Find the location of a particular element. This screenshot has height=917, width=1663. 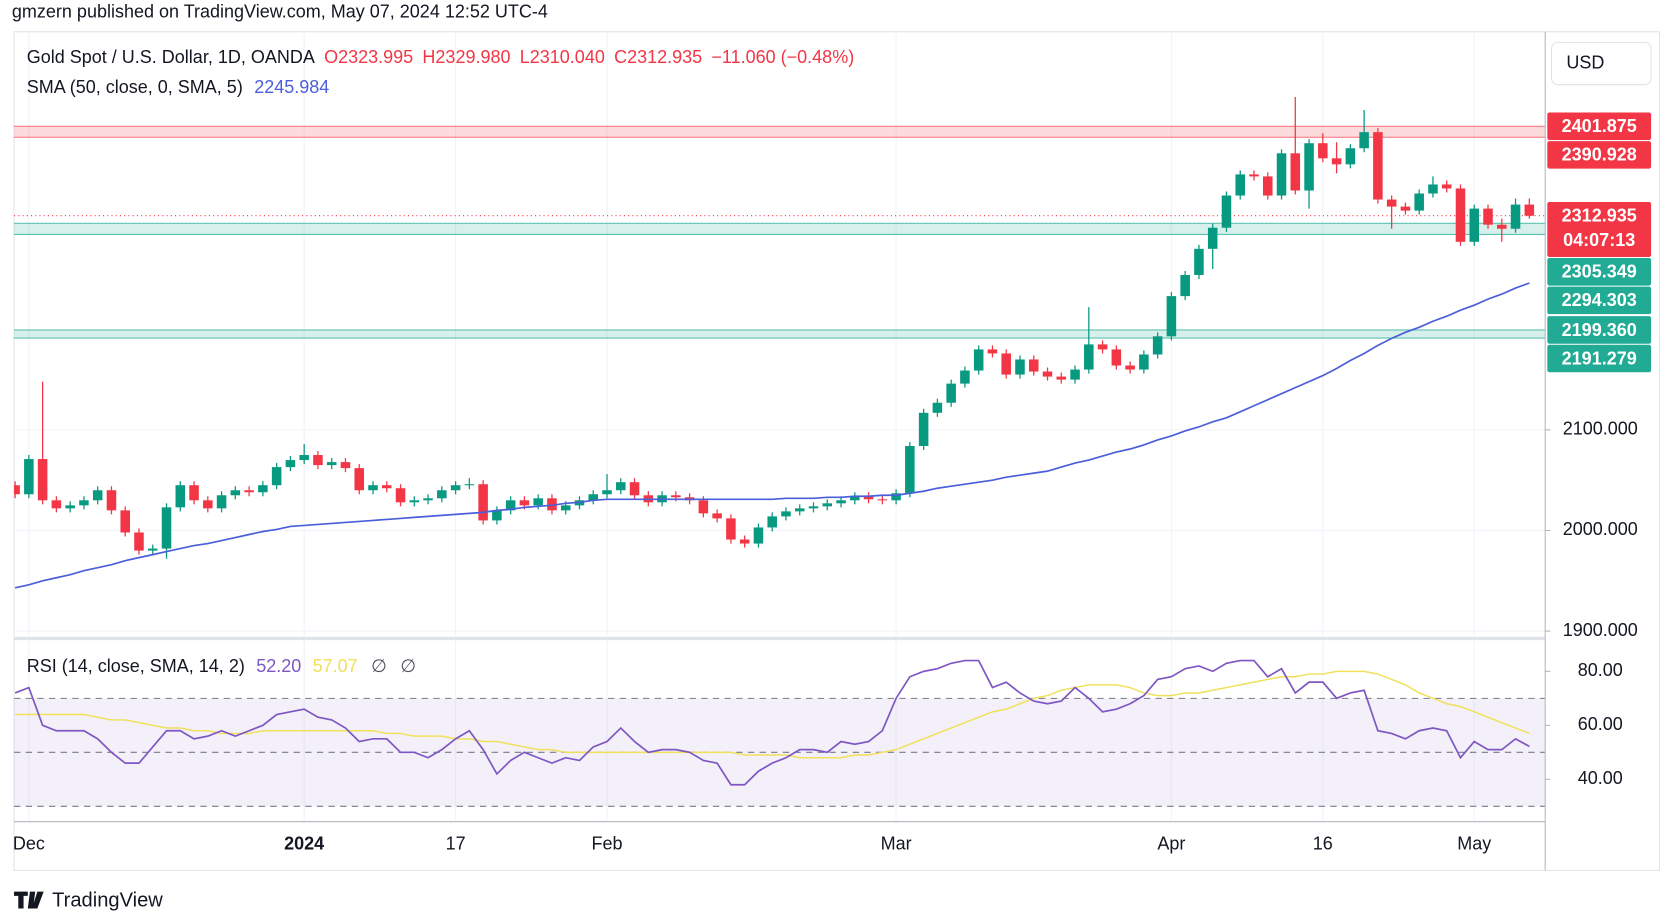

y-tick-label: 2000.000 is located at coordinates (1600, 529).